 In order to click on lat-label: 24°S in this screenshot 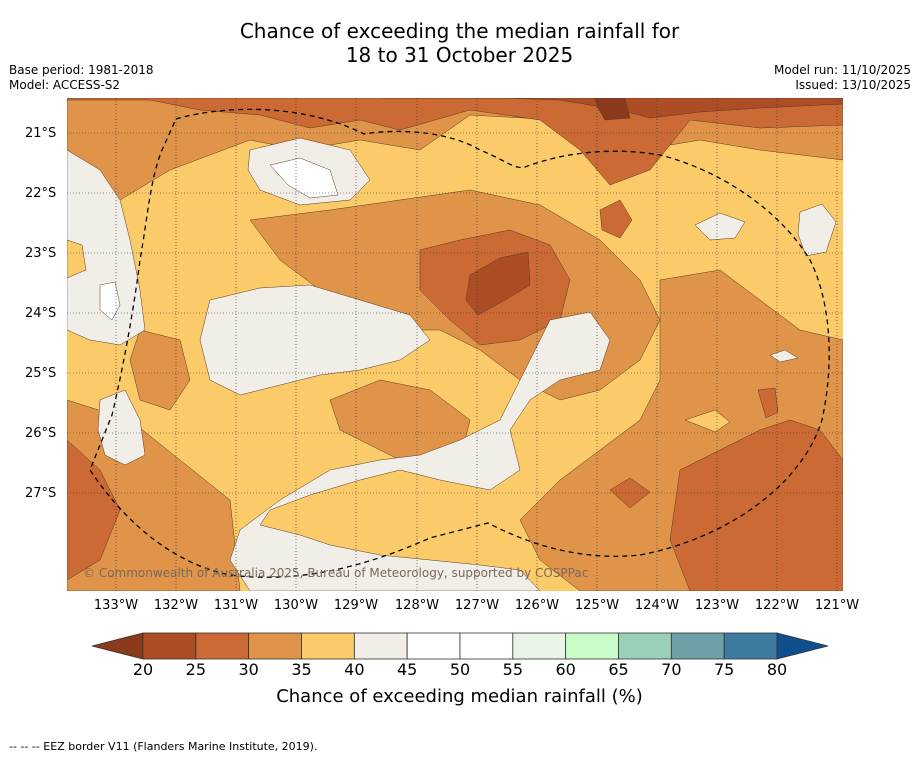, I will do `click(41, 313)`.